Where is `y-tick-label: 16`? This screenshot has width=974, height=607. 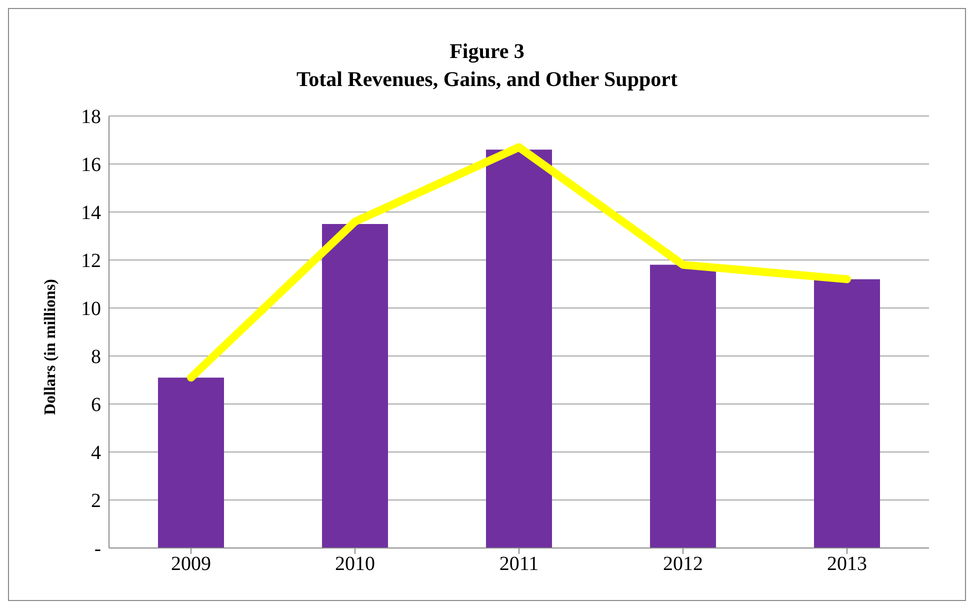 y-tick-label: 16 is located at coordinates (91, 165).